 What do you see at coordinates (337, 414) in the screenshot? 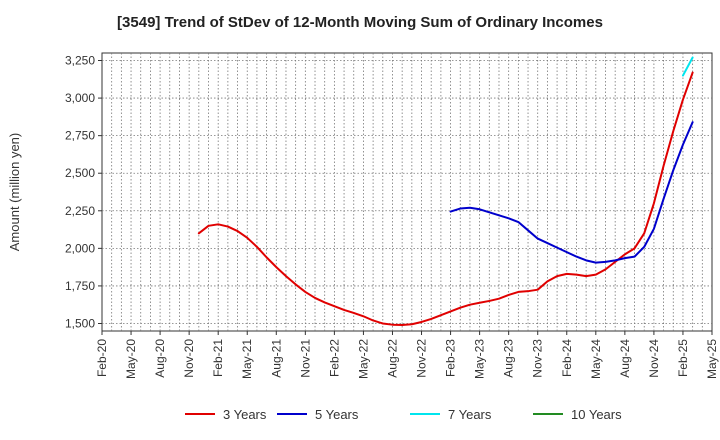
I see `legend-label-5-years: 5 Years` at bounding box center [337, 414].